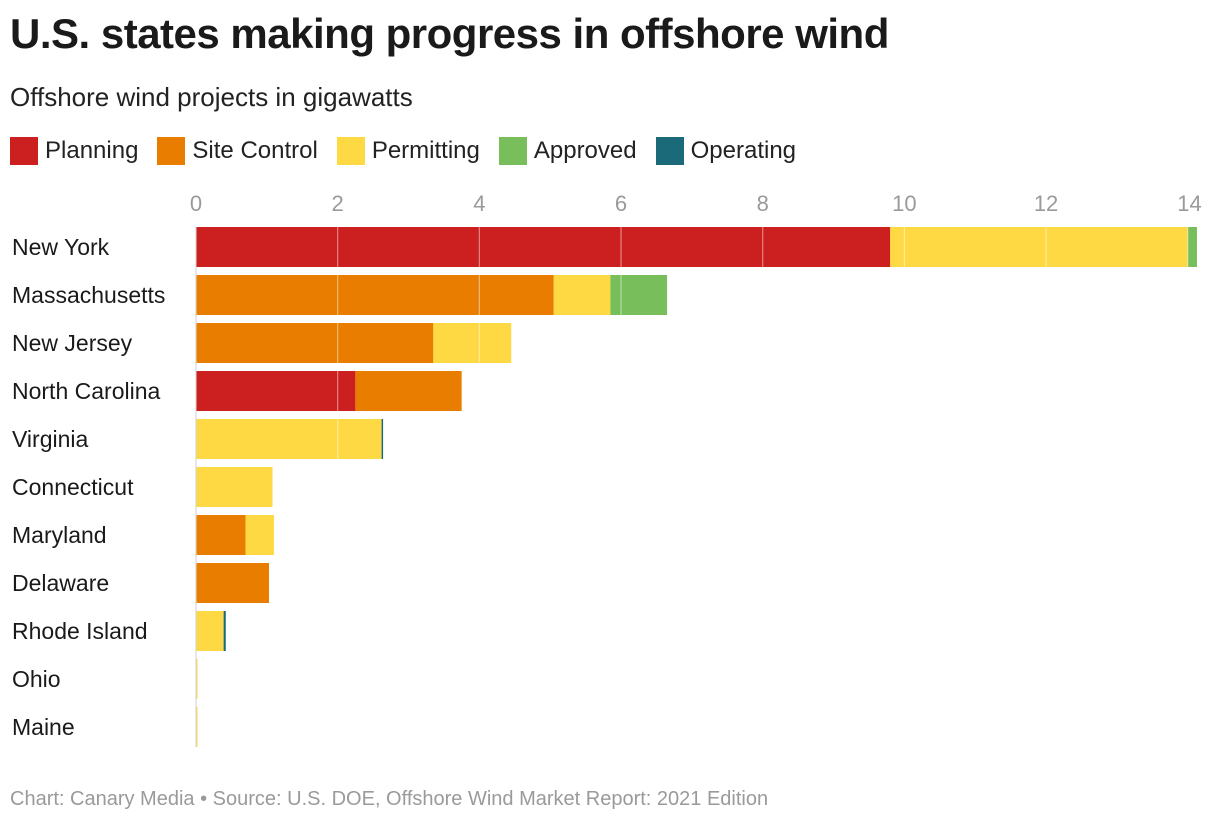 The width and height of the screenshot is (1220, 824). What do you see at coordinates (315, 343) in the screenshot?
I see `bar-new-jersey-site-control` at bounding box center [315, 343].